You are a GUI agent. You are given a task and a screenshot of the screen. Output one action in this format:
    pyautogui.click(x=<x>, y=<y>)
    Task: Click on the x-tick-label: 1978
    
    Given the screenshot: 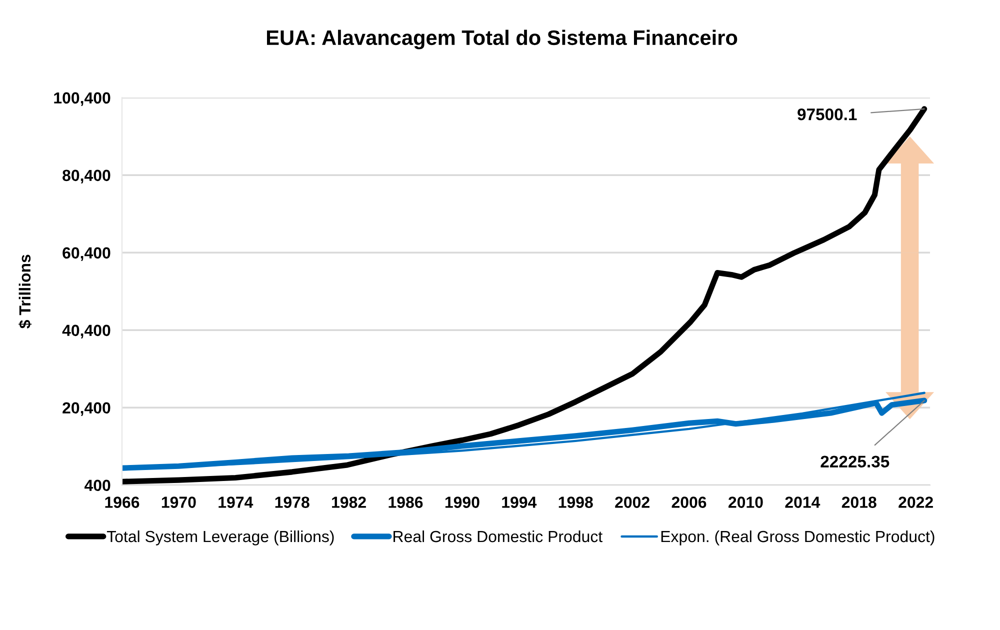 What is the action you would take?
    pyautogui.click(x=292, y=502)
    